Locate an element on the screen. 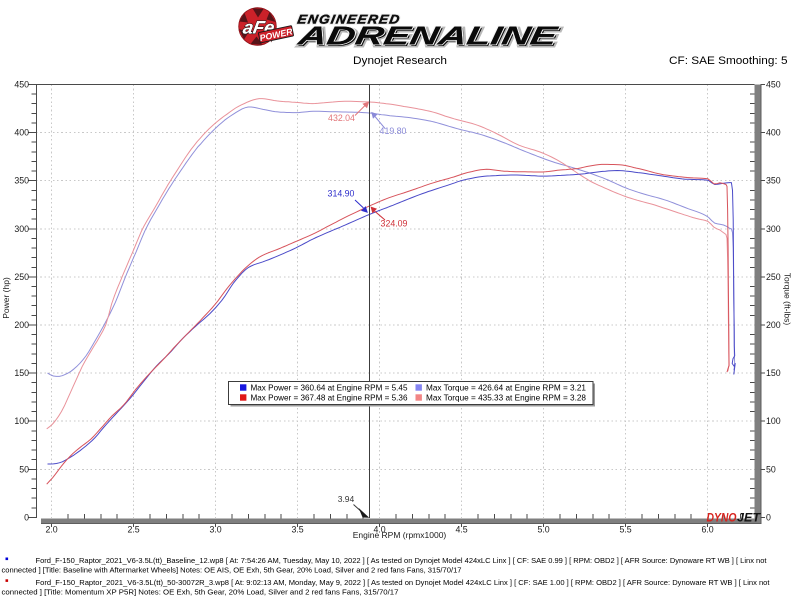 This screenshot has height=605, width=800. svg-text:Max Torque = 435.33 at Engine: Max Torque = 435.33 at Engine RPM = 3.28 is located at coordinates (506, 397).